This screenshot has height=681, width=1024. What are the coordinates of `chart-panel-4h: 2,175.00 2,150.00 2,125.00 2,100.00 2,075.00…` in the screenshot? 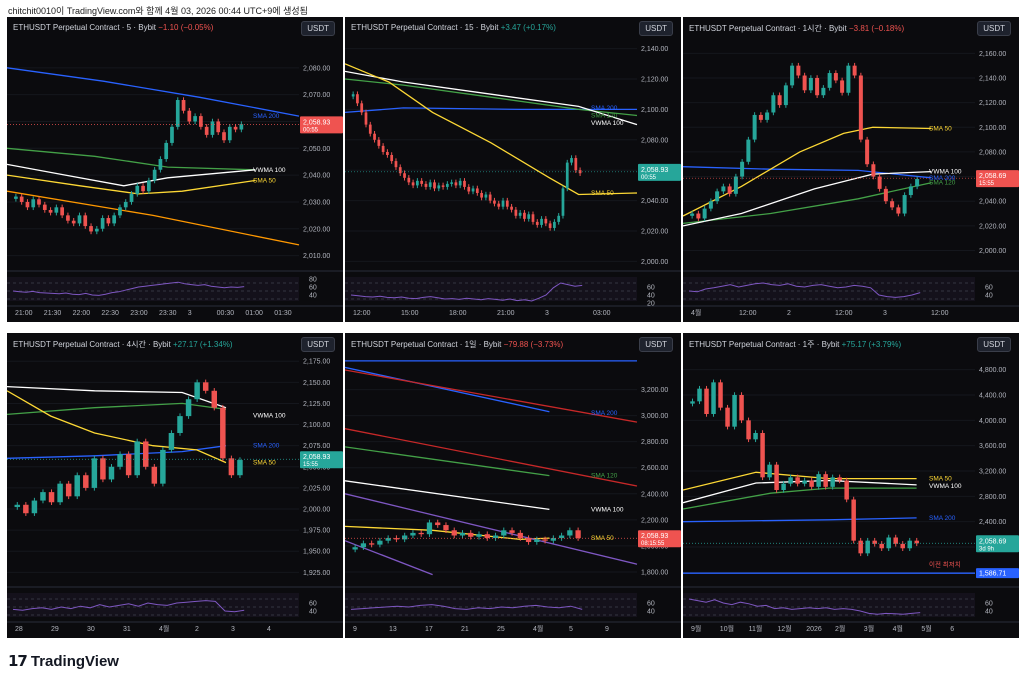 It's located at (175, 485).